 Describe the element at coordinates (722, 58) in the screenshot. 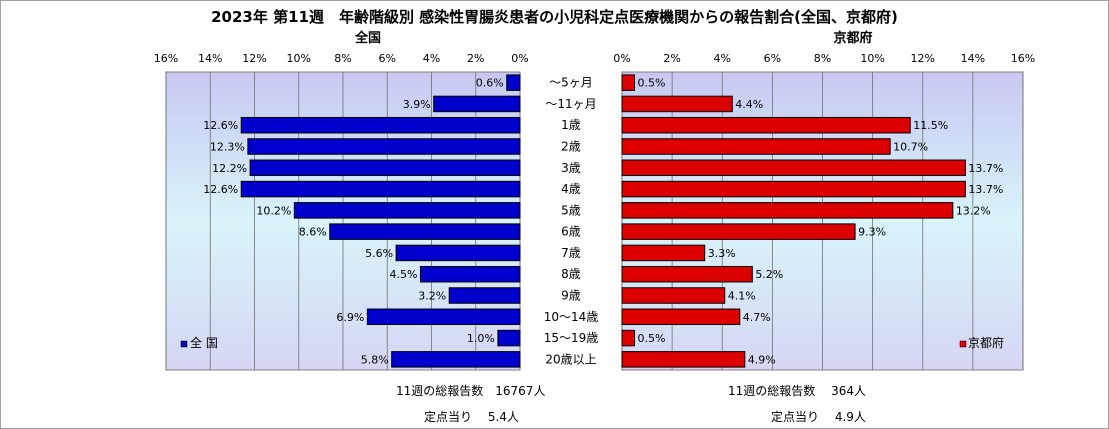

I see `right-tick-label: 4%` at that location.